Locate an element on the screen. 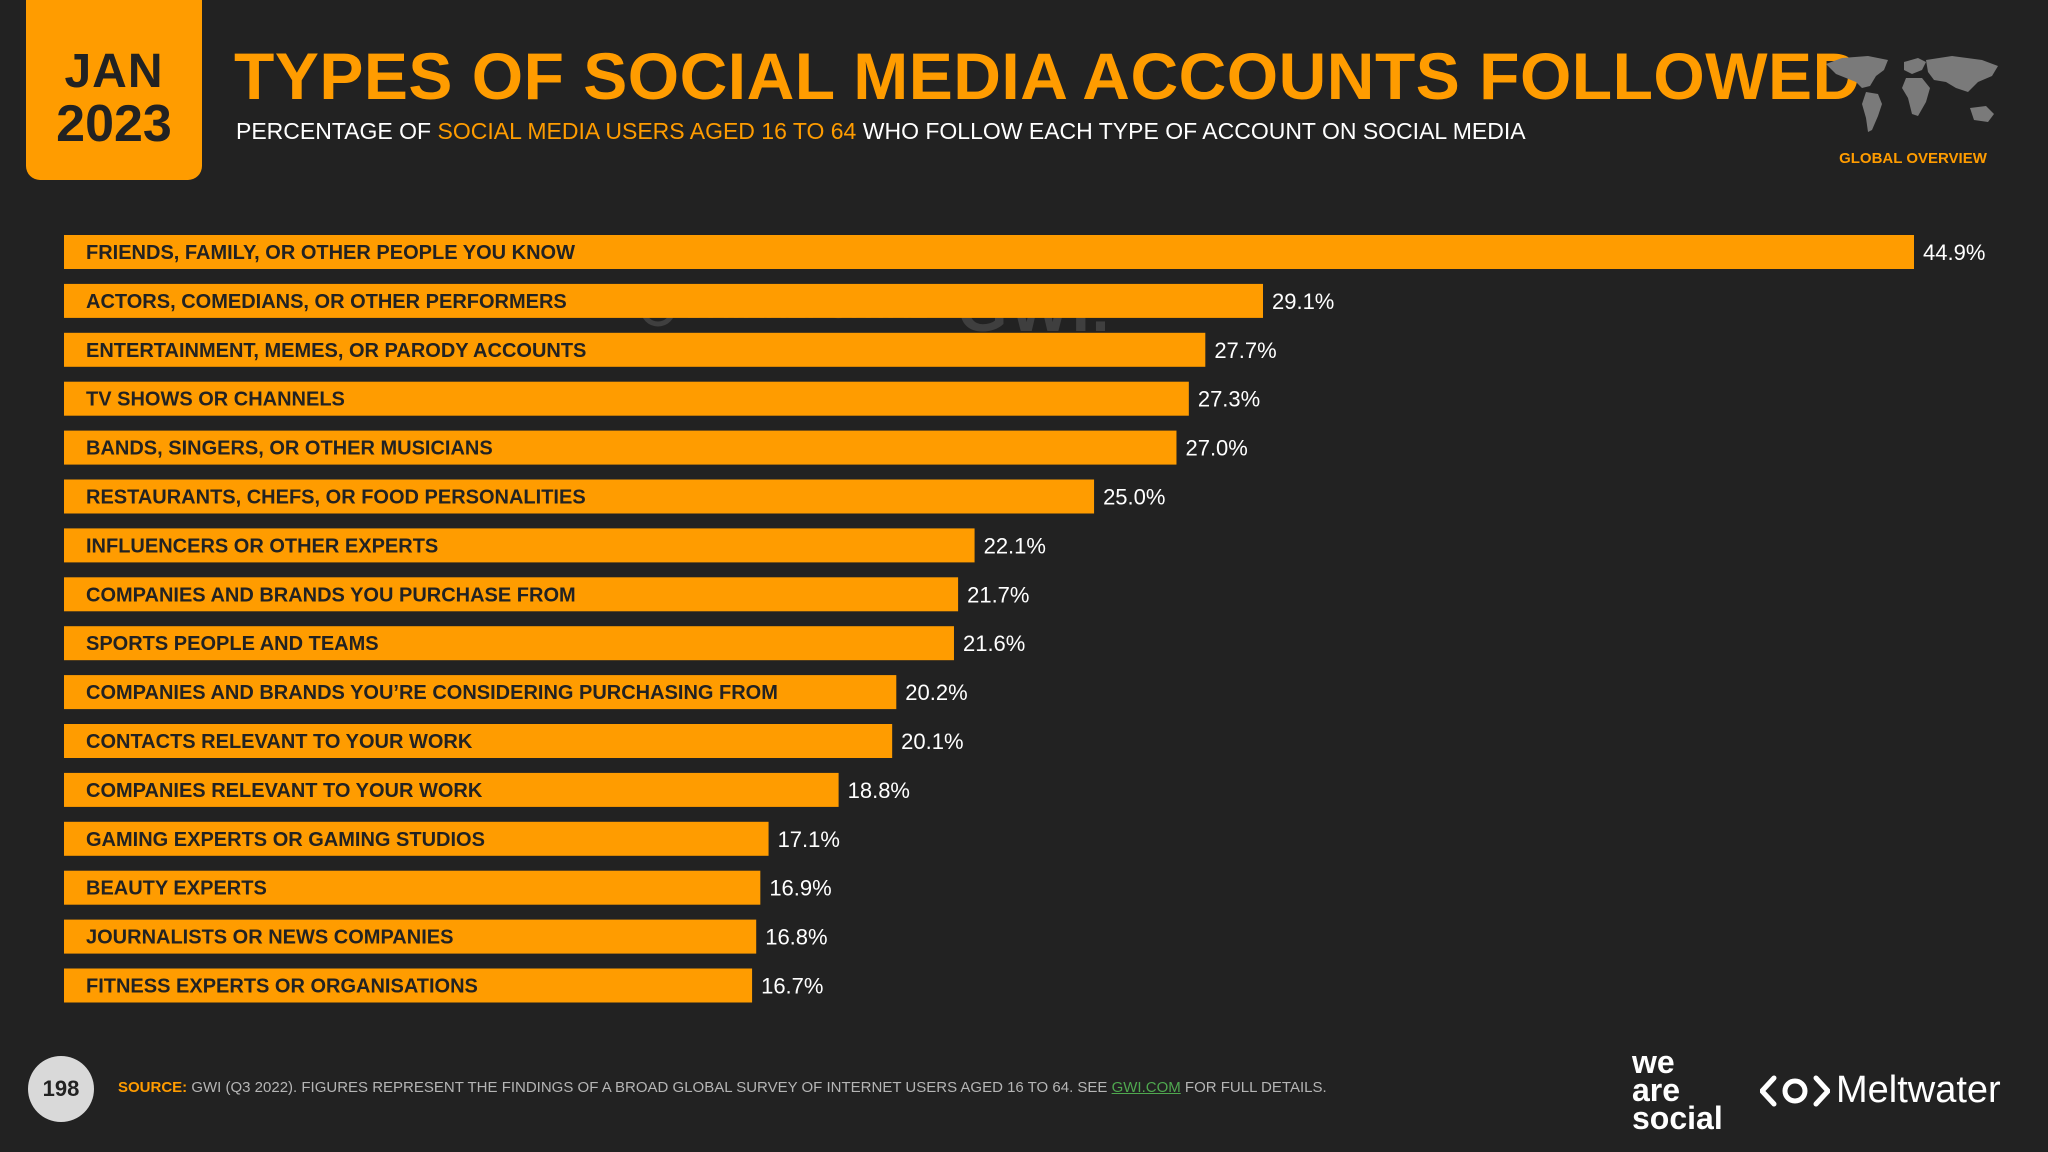  bar-group: COMPANIES RELEVANT TO YOUR WORK 18.8% is located at coordinates (487, 789).